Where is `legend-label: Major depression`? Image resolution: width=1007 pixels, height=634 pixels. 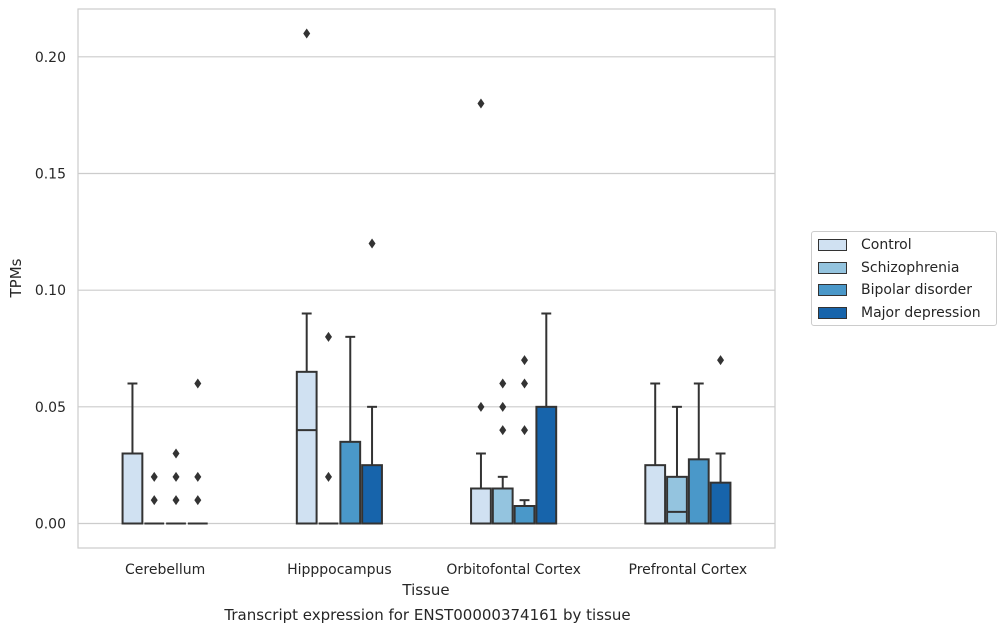
legend-label: Major depression is located at coordinates (921, 312).